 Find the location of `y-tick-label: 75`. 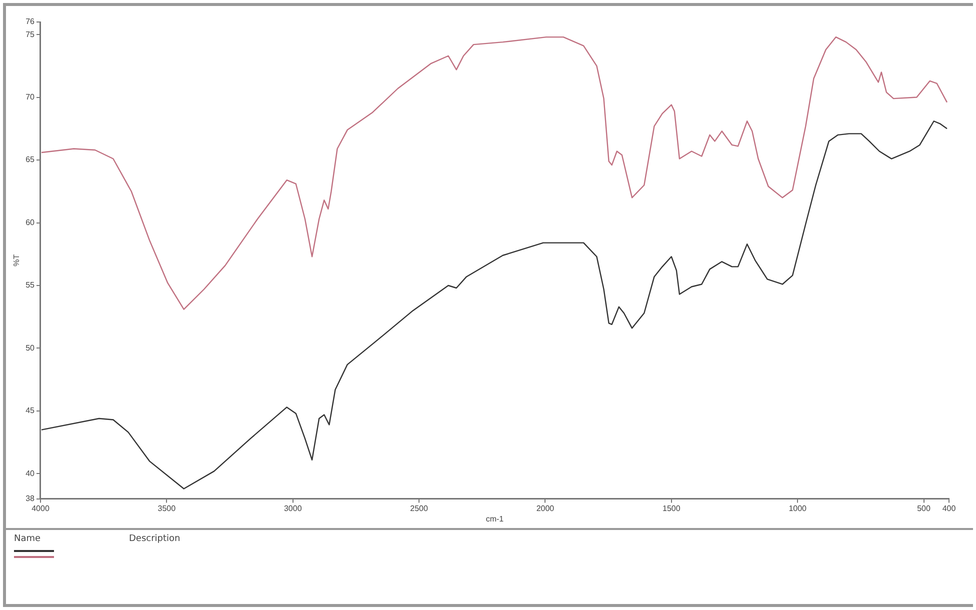

y-tick-label: 75 is located at coordinates (31, 34).